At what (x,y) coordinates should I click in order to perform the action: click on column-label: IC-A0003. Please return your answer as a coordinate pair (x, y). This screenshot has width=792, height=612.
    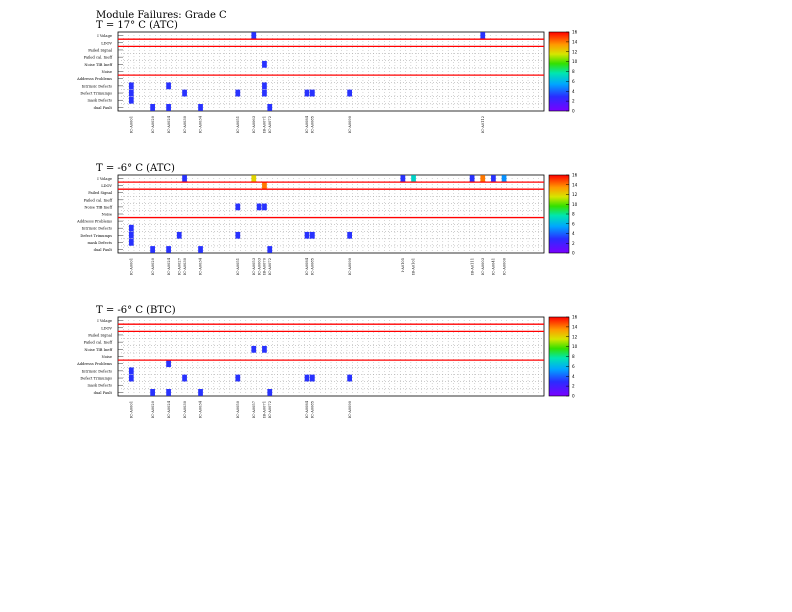
    Looking at the image, I should click on (483, 266).